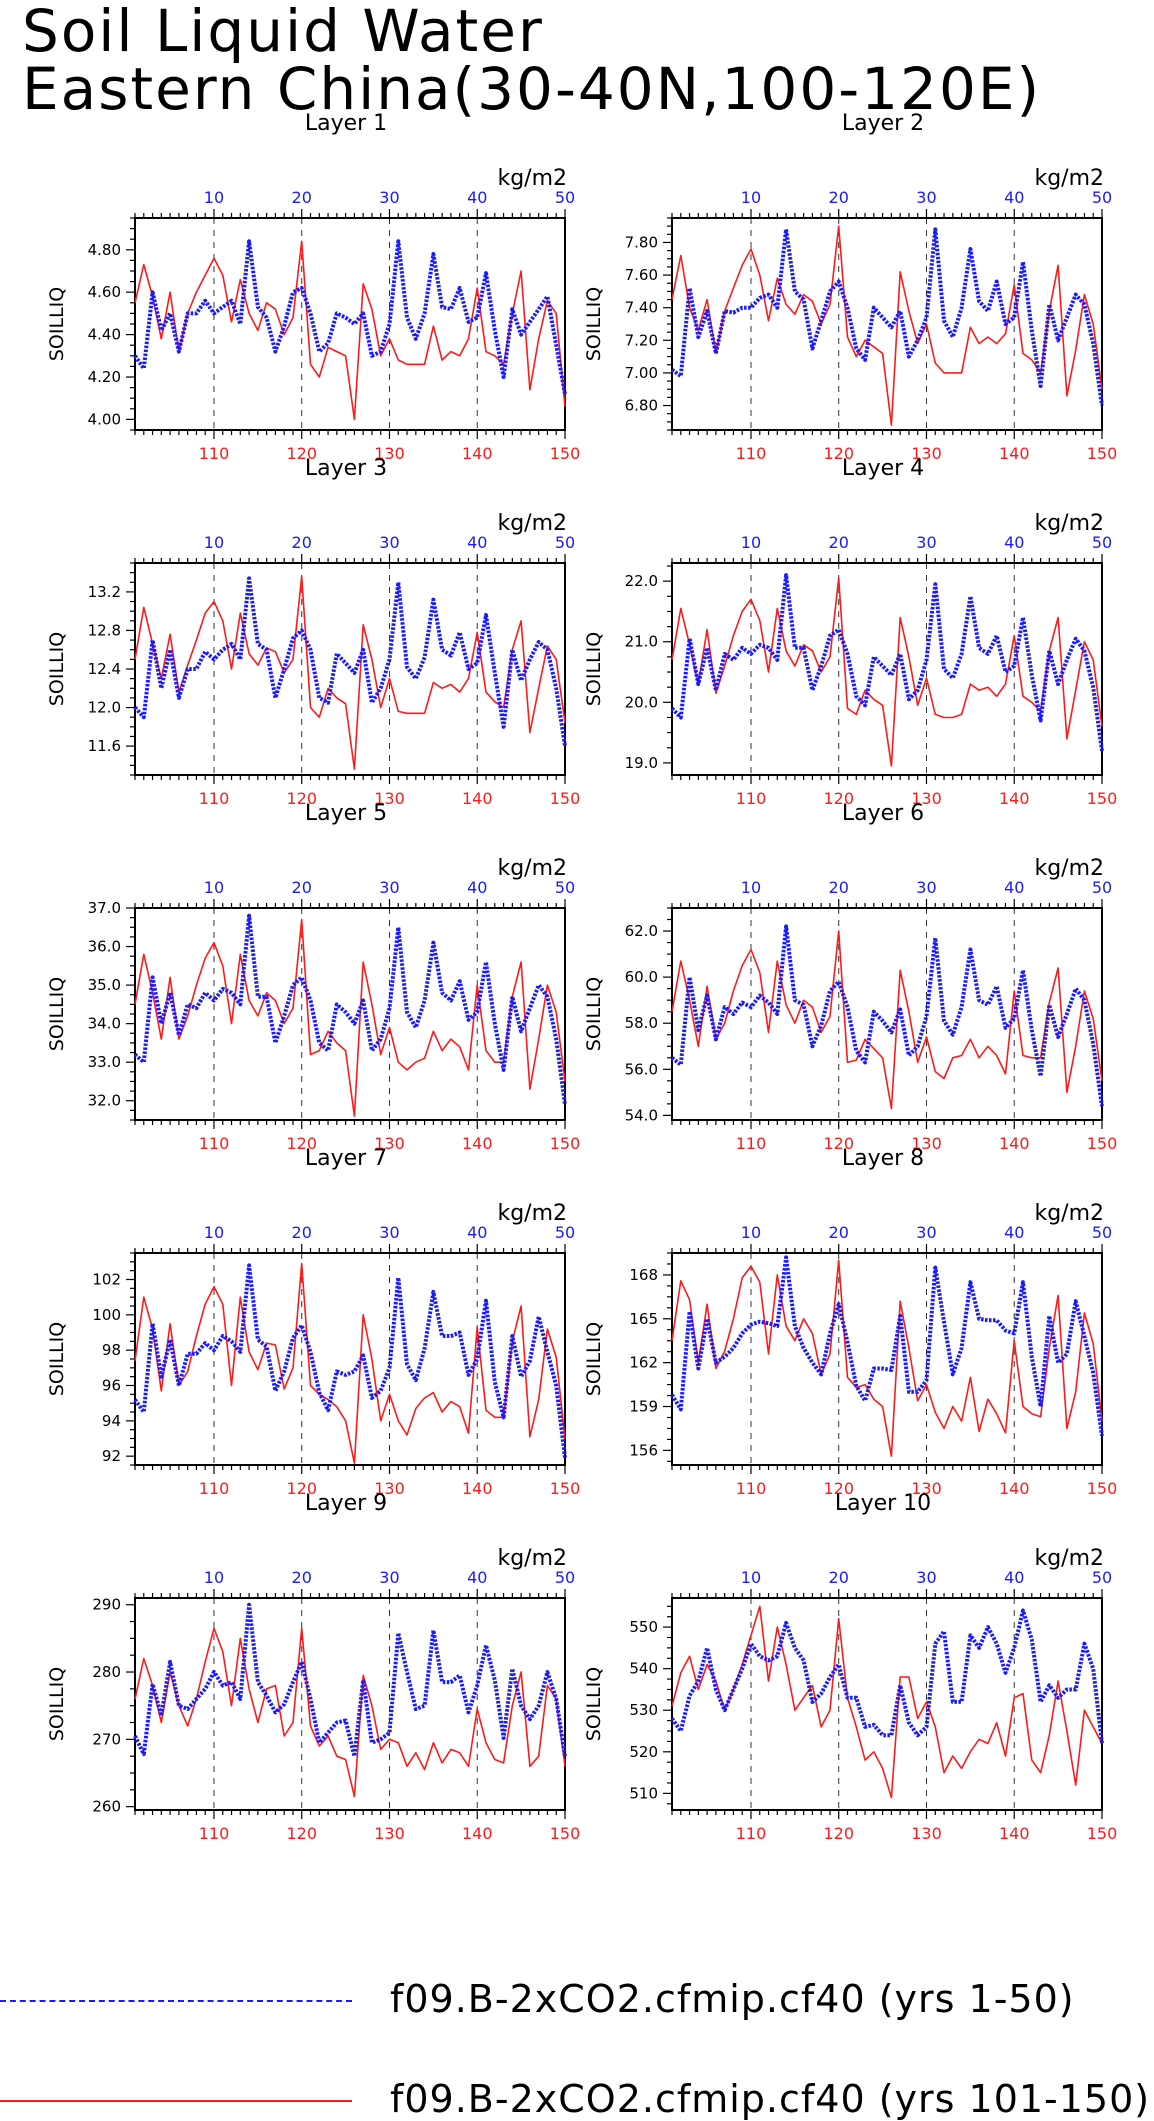  Describe the element at coordinates (111, 1456) in the screenshot. I see `panel-7-ytick-label: 92` at that location.